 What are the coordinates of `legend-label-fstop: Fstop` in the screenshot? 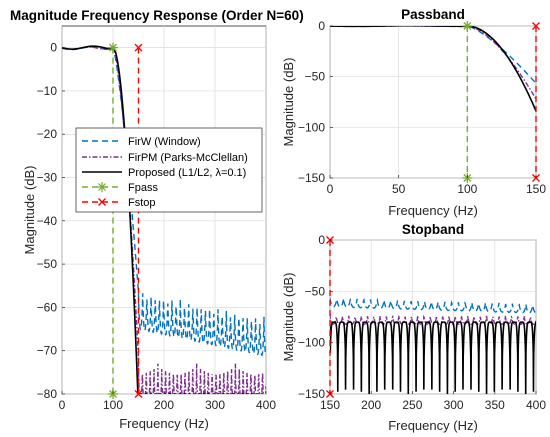 It's located at (142, 203).